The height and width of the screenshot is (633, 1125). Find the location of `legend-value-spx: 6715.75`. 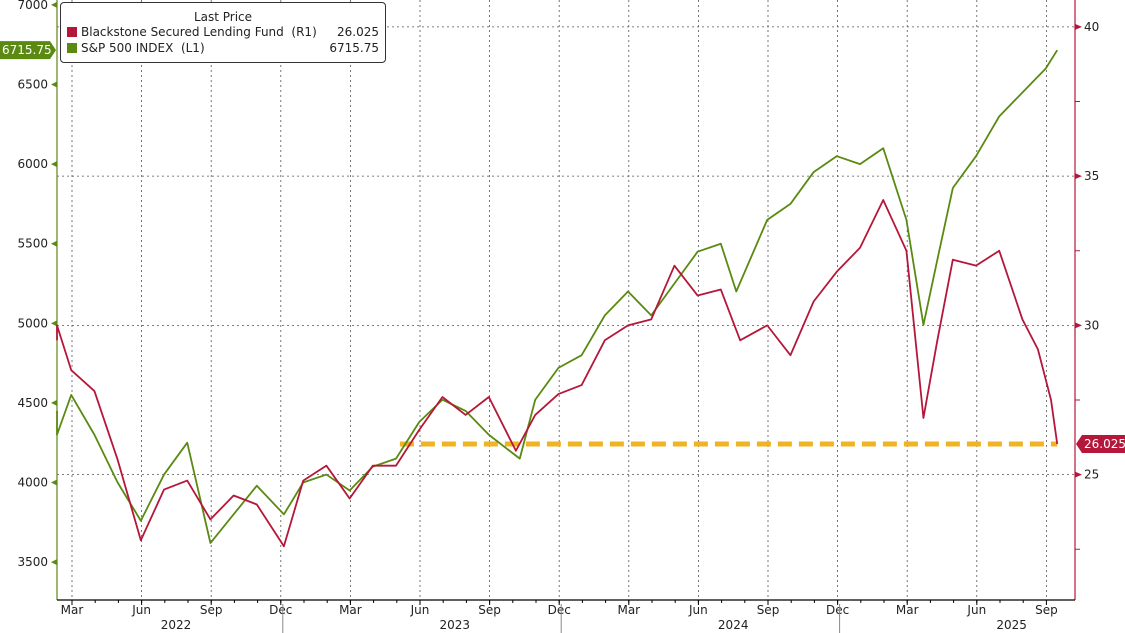

legend-value-spx: 6715.75 is located at coordinates (354, 48).